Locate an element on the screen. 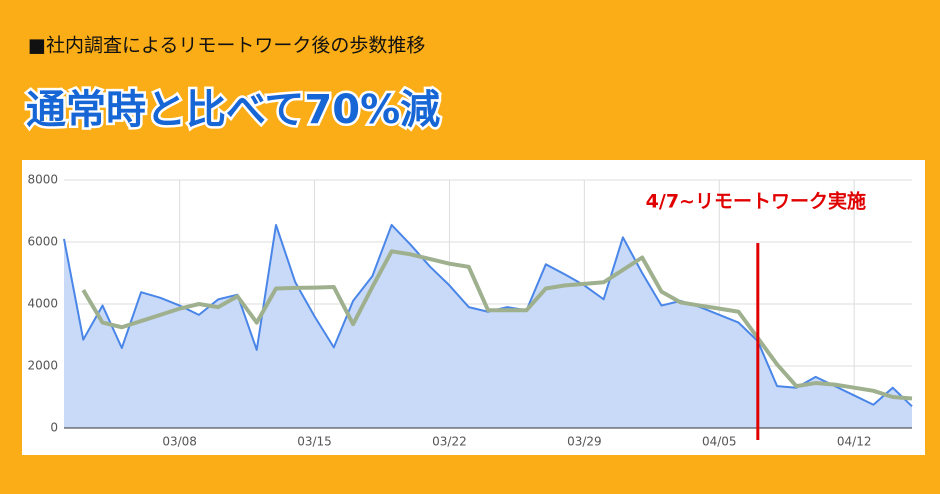 Image resolution: width=940 pixels, height=494 pixels. x-tick-label: 03/08 is located at coordinates (179, 442).